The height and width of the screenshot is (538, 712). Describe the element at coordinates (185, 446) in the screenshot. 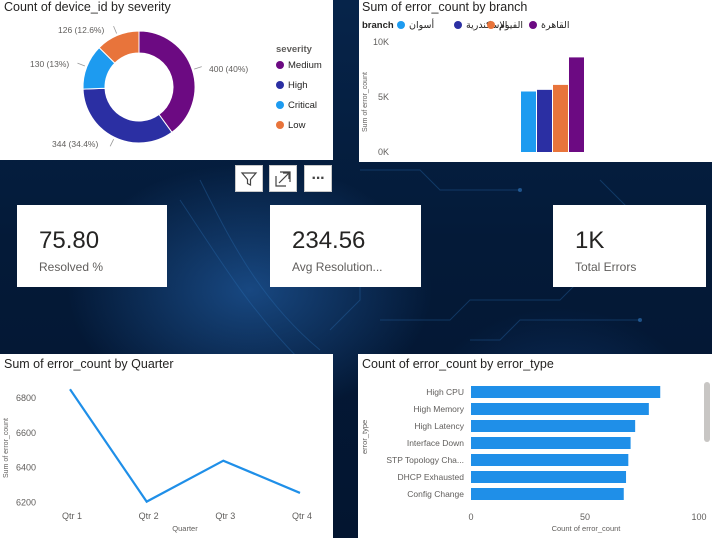

I see `quarter-series-line` at that location.